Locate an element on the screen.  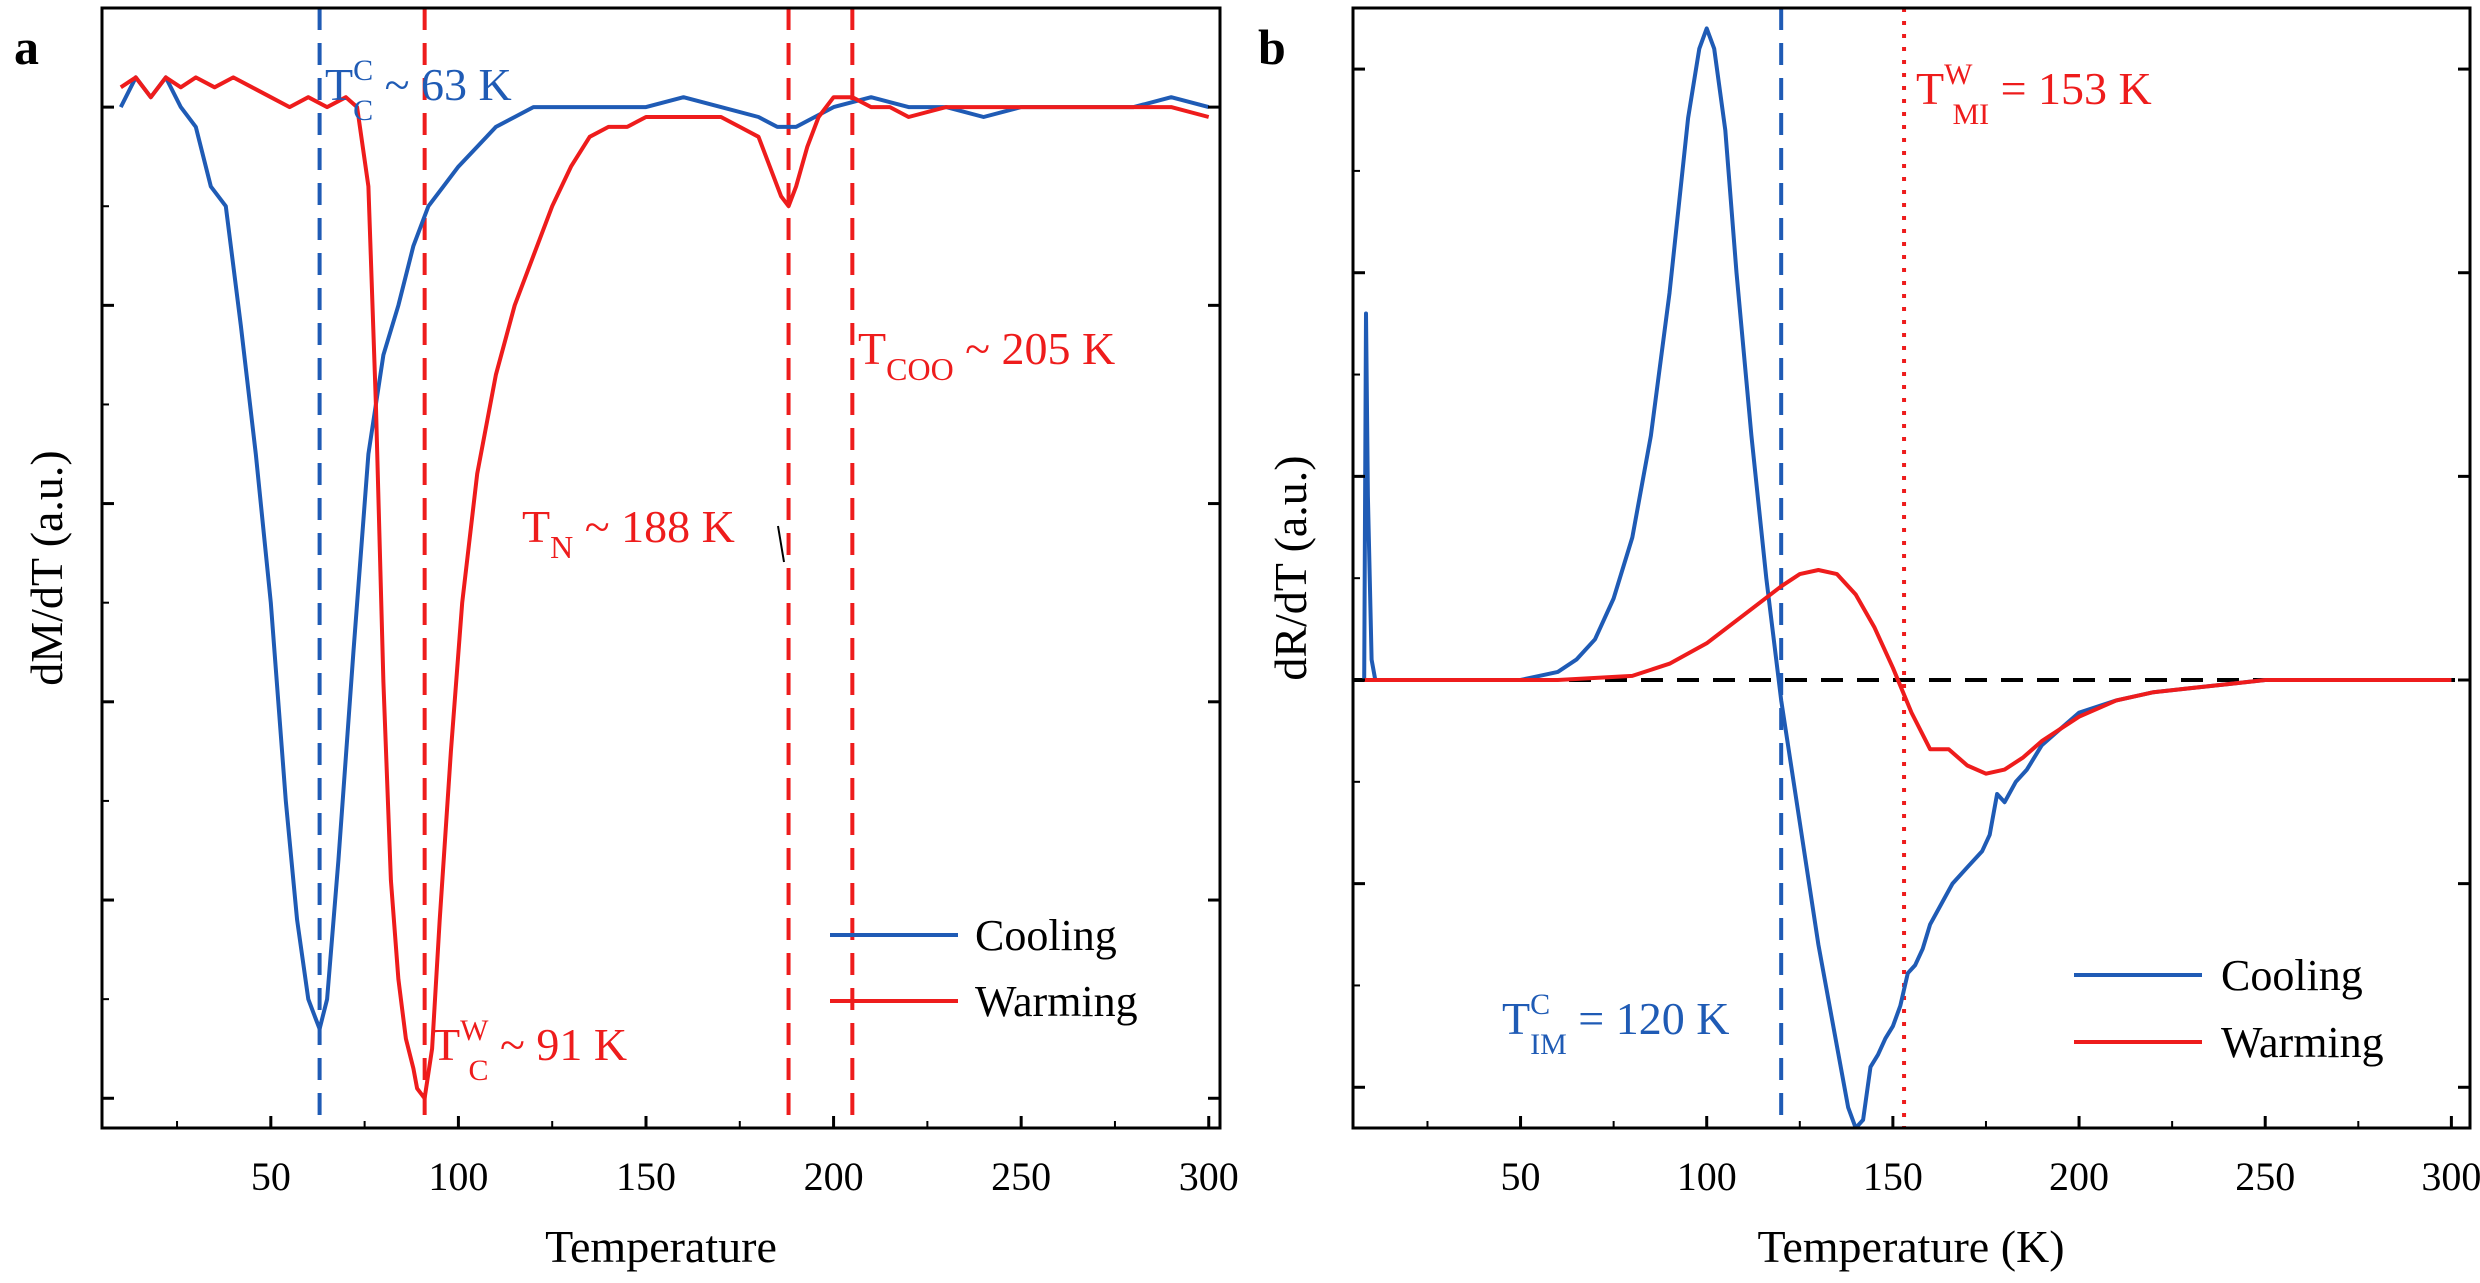
annotation-tim-cooling: TC IM = 120 K is located at coordinates (1615, 1024).